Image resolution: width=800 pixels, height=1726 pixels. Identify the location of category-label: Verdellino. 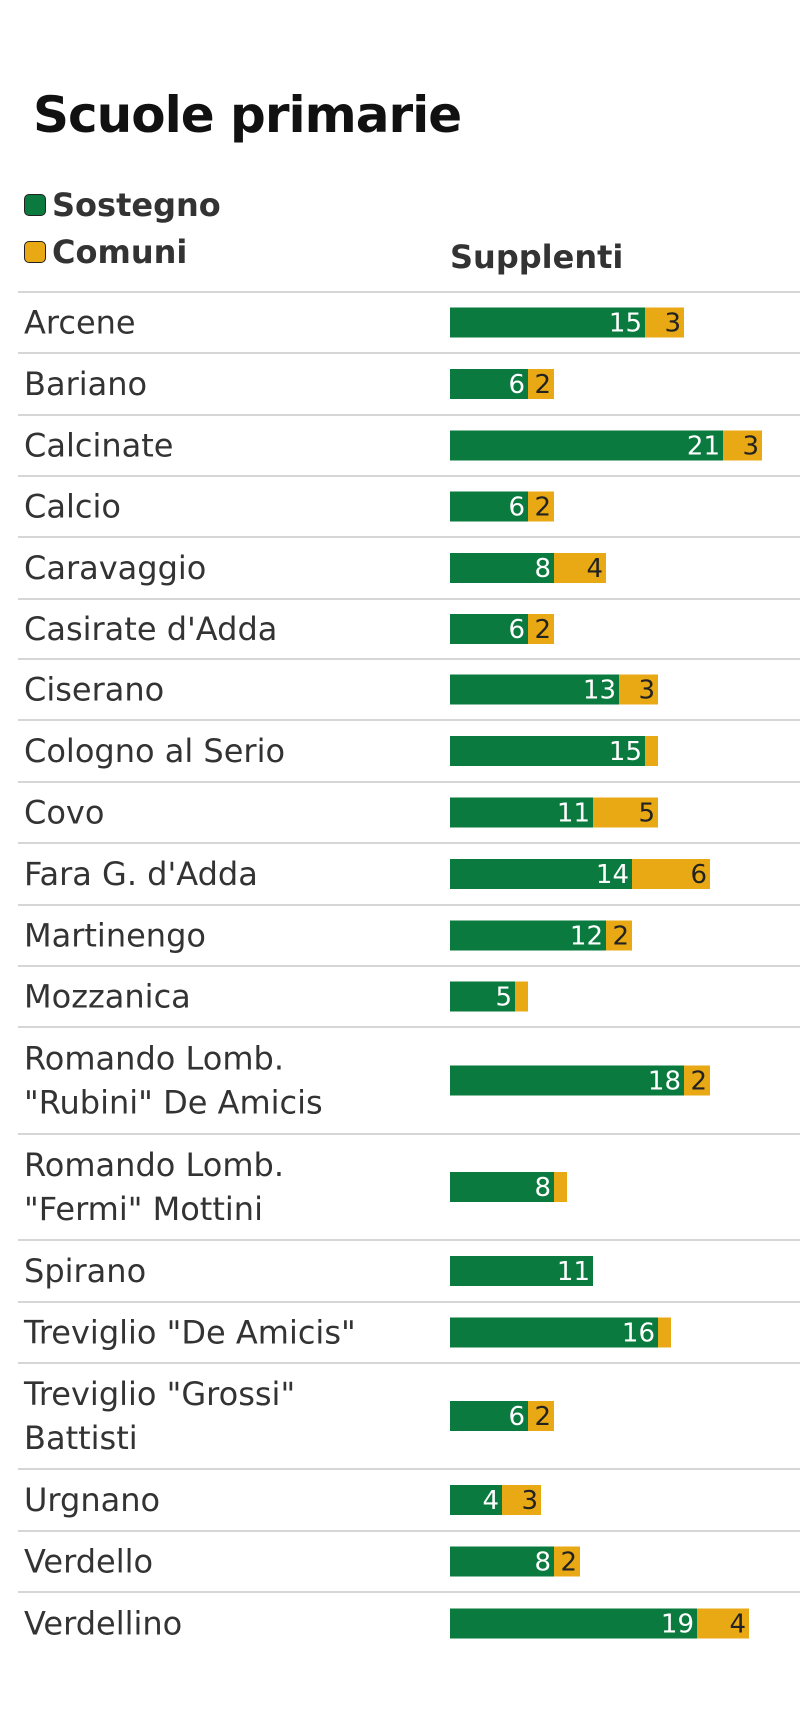
(103, 1624).